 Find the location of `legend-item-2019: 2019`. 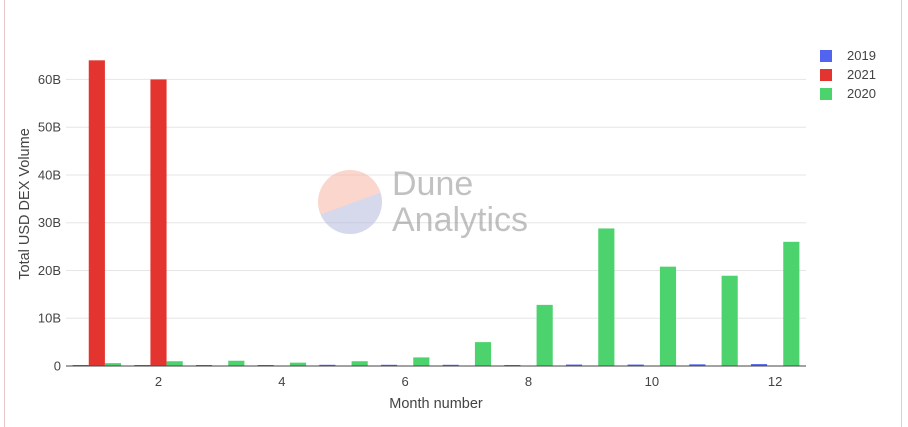

legend-item-2019: 2019 is located at coordinates (848, 55).